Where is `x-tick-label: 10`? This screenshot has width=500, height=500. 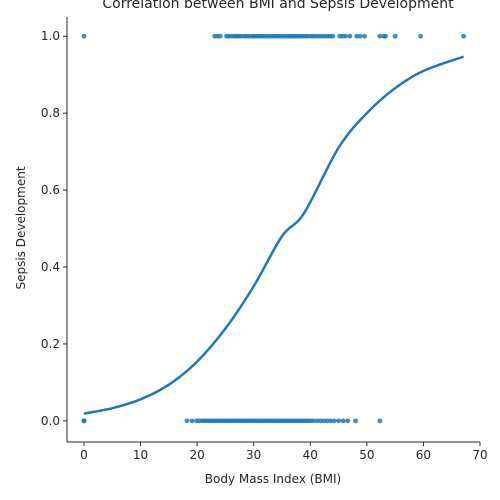 x-tick-label: 10 is located at coordinates (140, 455).